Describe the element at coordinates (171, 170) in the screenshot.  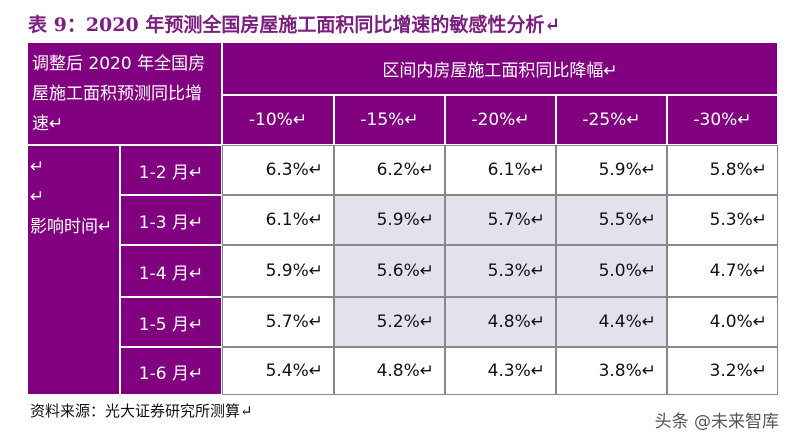
I see `row-label: 1-2 月↵` at that location.